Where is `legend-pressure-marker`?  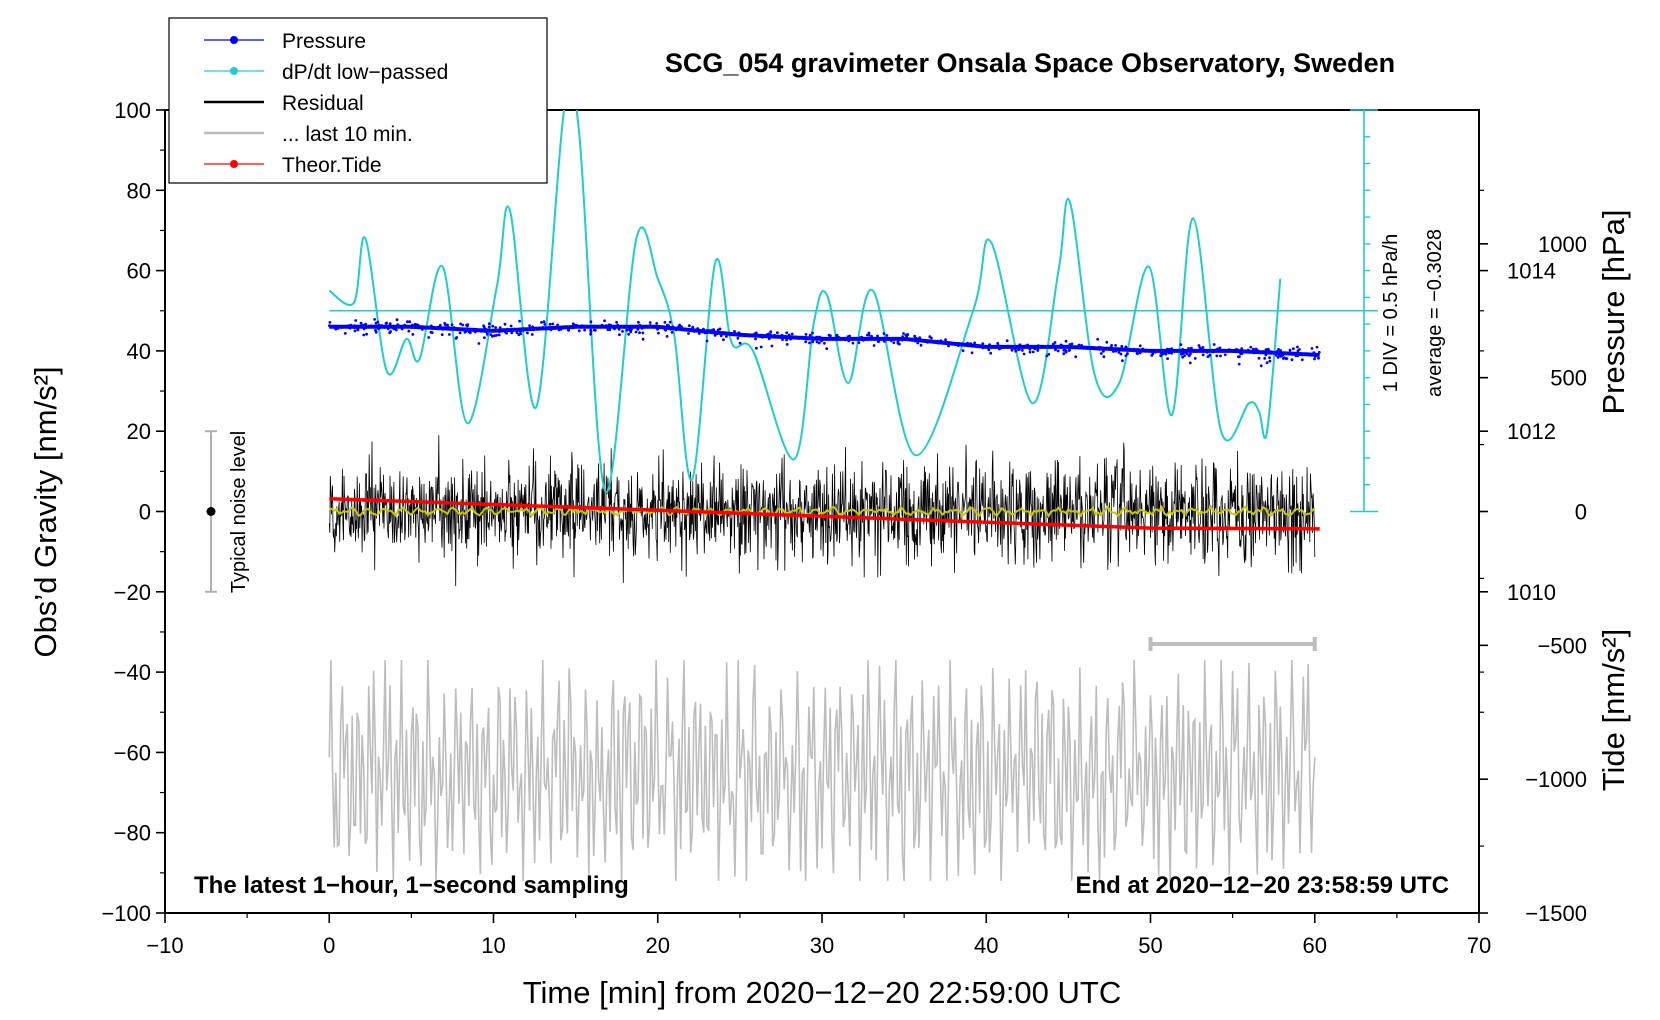 legend-pressure-marker is located at coordinates (234, 40).